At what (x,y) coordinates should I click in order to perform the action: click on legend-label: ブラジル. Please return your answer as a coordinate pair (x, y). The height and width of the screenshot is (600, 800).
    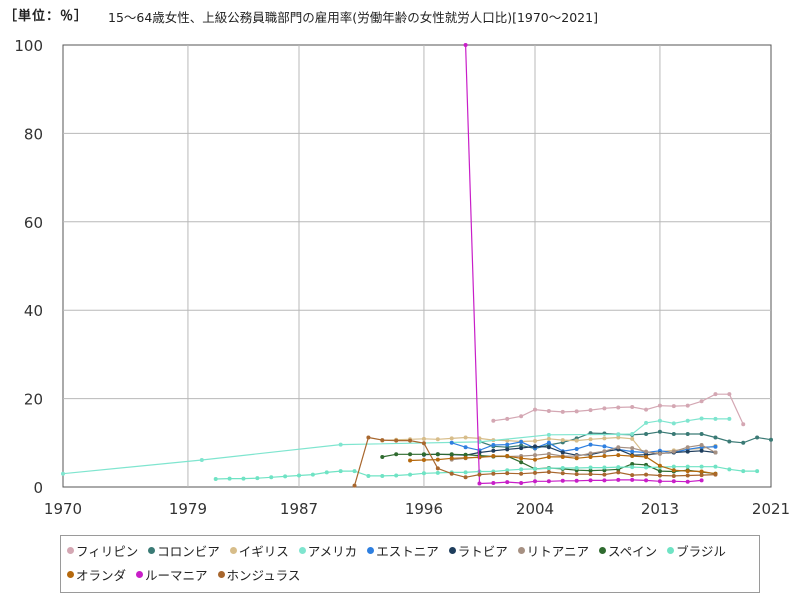
    Looking at the image, I should click on (701, 551).